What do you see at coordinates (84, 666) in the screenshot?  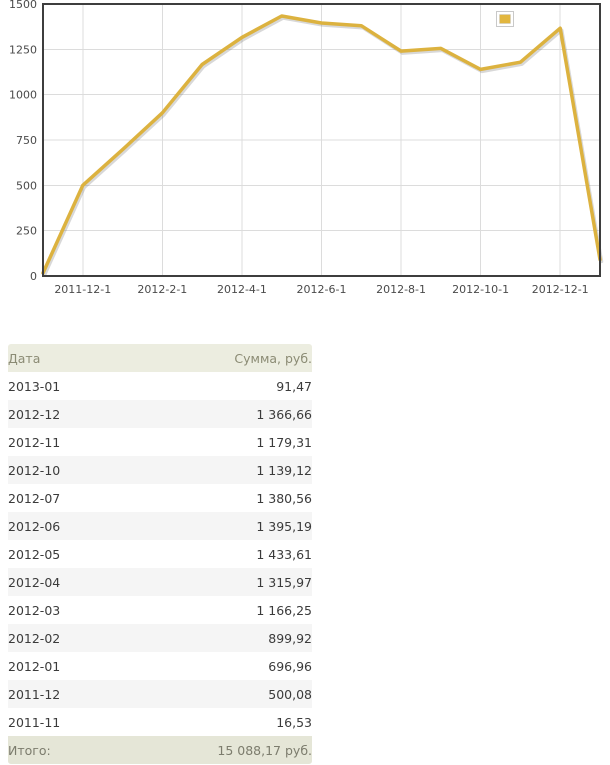 I see `date-cell: 2012-01` at bounding box center [84, 666].